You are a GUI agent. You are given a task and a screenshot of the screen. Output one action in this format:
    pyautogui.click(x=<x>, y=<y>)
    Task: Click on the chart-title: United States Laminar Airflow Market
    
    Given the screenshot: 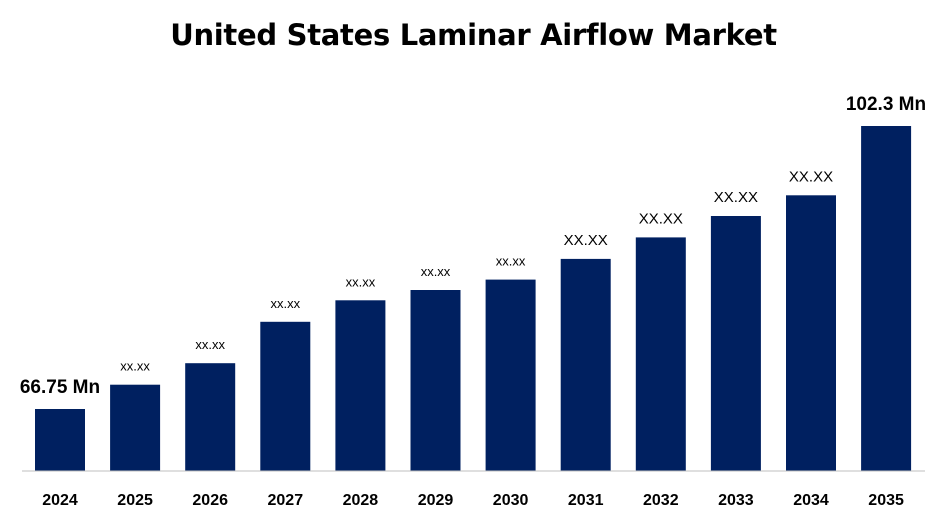 What is the action you would take?
    pyautogui.click(x=473, y=35)
    